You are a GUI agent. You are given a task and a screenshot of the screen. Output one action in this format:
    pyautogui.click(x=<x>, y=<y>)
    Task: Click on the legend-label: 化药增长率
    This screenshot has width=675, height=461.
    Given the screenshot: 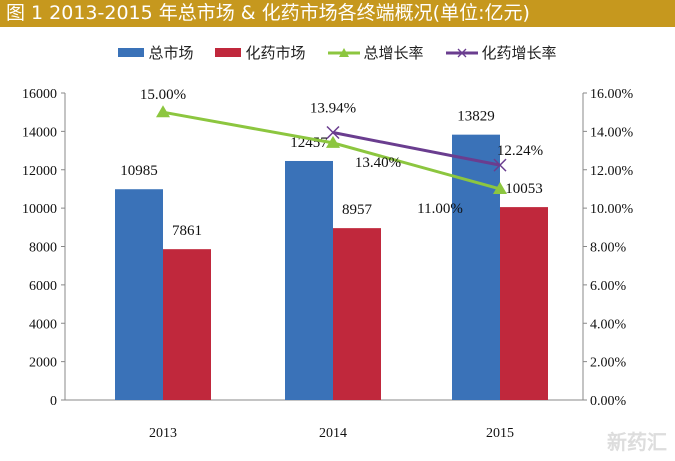 What is the action you would take?
    pyautogui.click(x=519, y=53)
    